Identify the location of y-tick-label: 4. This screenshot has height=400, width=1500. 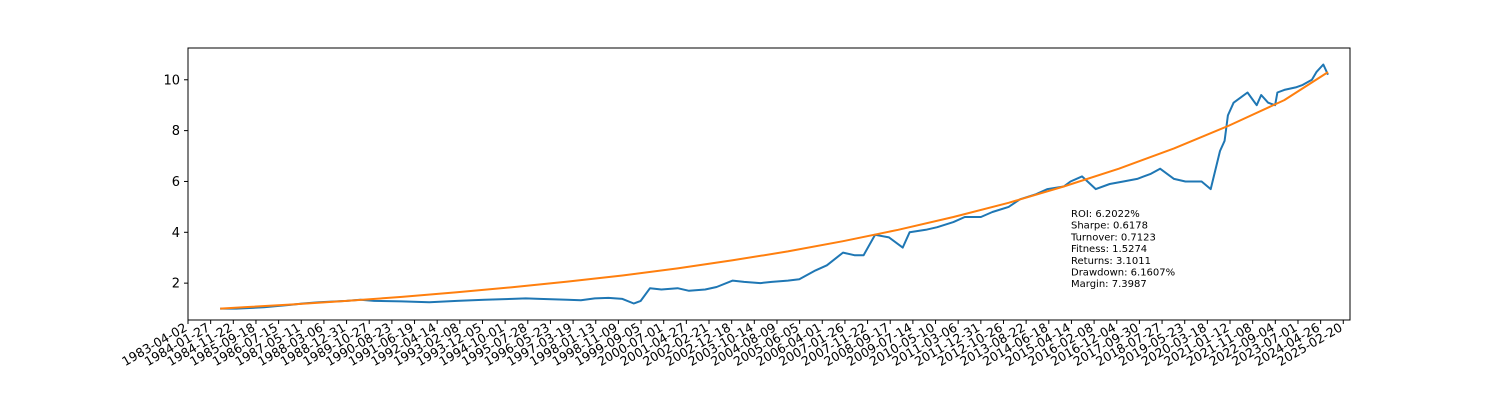
(176, 233).